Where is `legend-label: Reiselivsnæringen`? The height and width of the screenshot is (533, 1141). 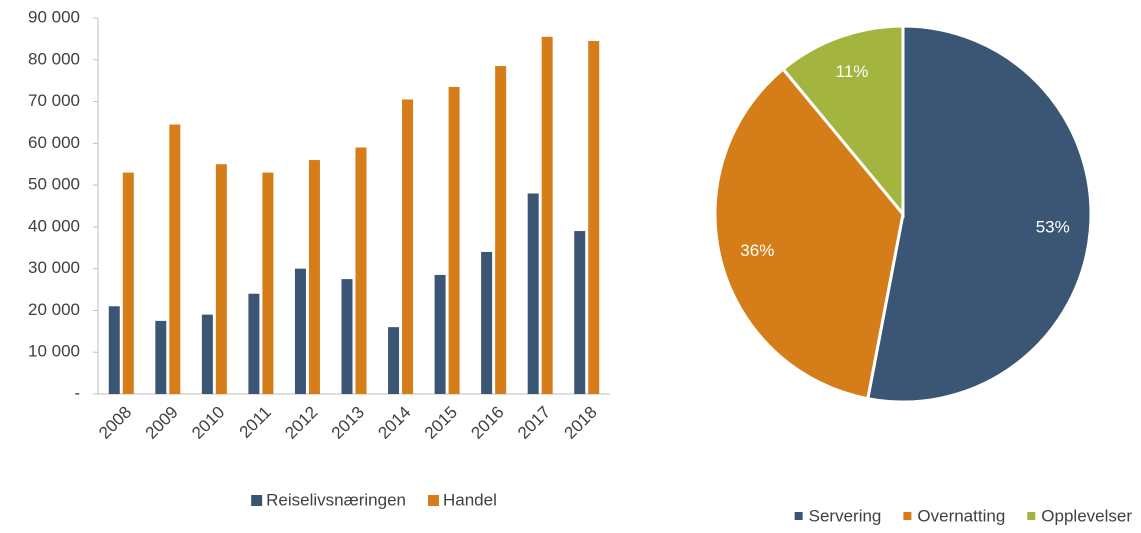
legend-label: Reiselivsnæringen is located at coordinates (336, 499).